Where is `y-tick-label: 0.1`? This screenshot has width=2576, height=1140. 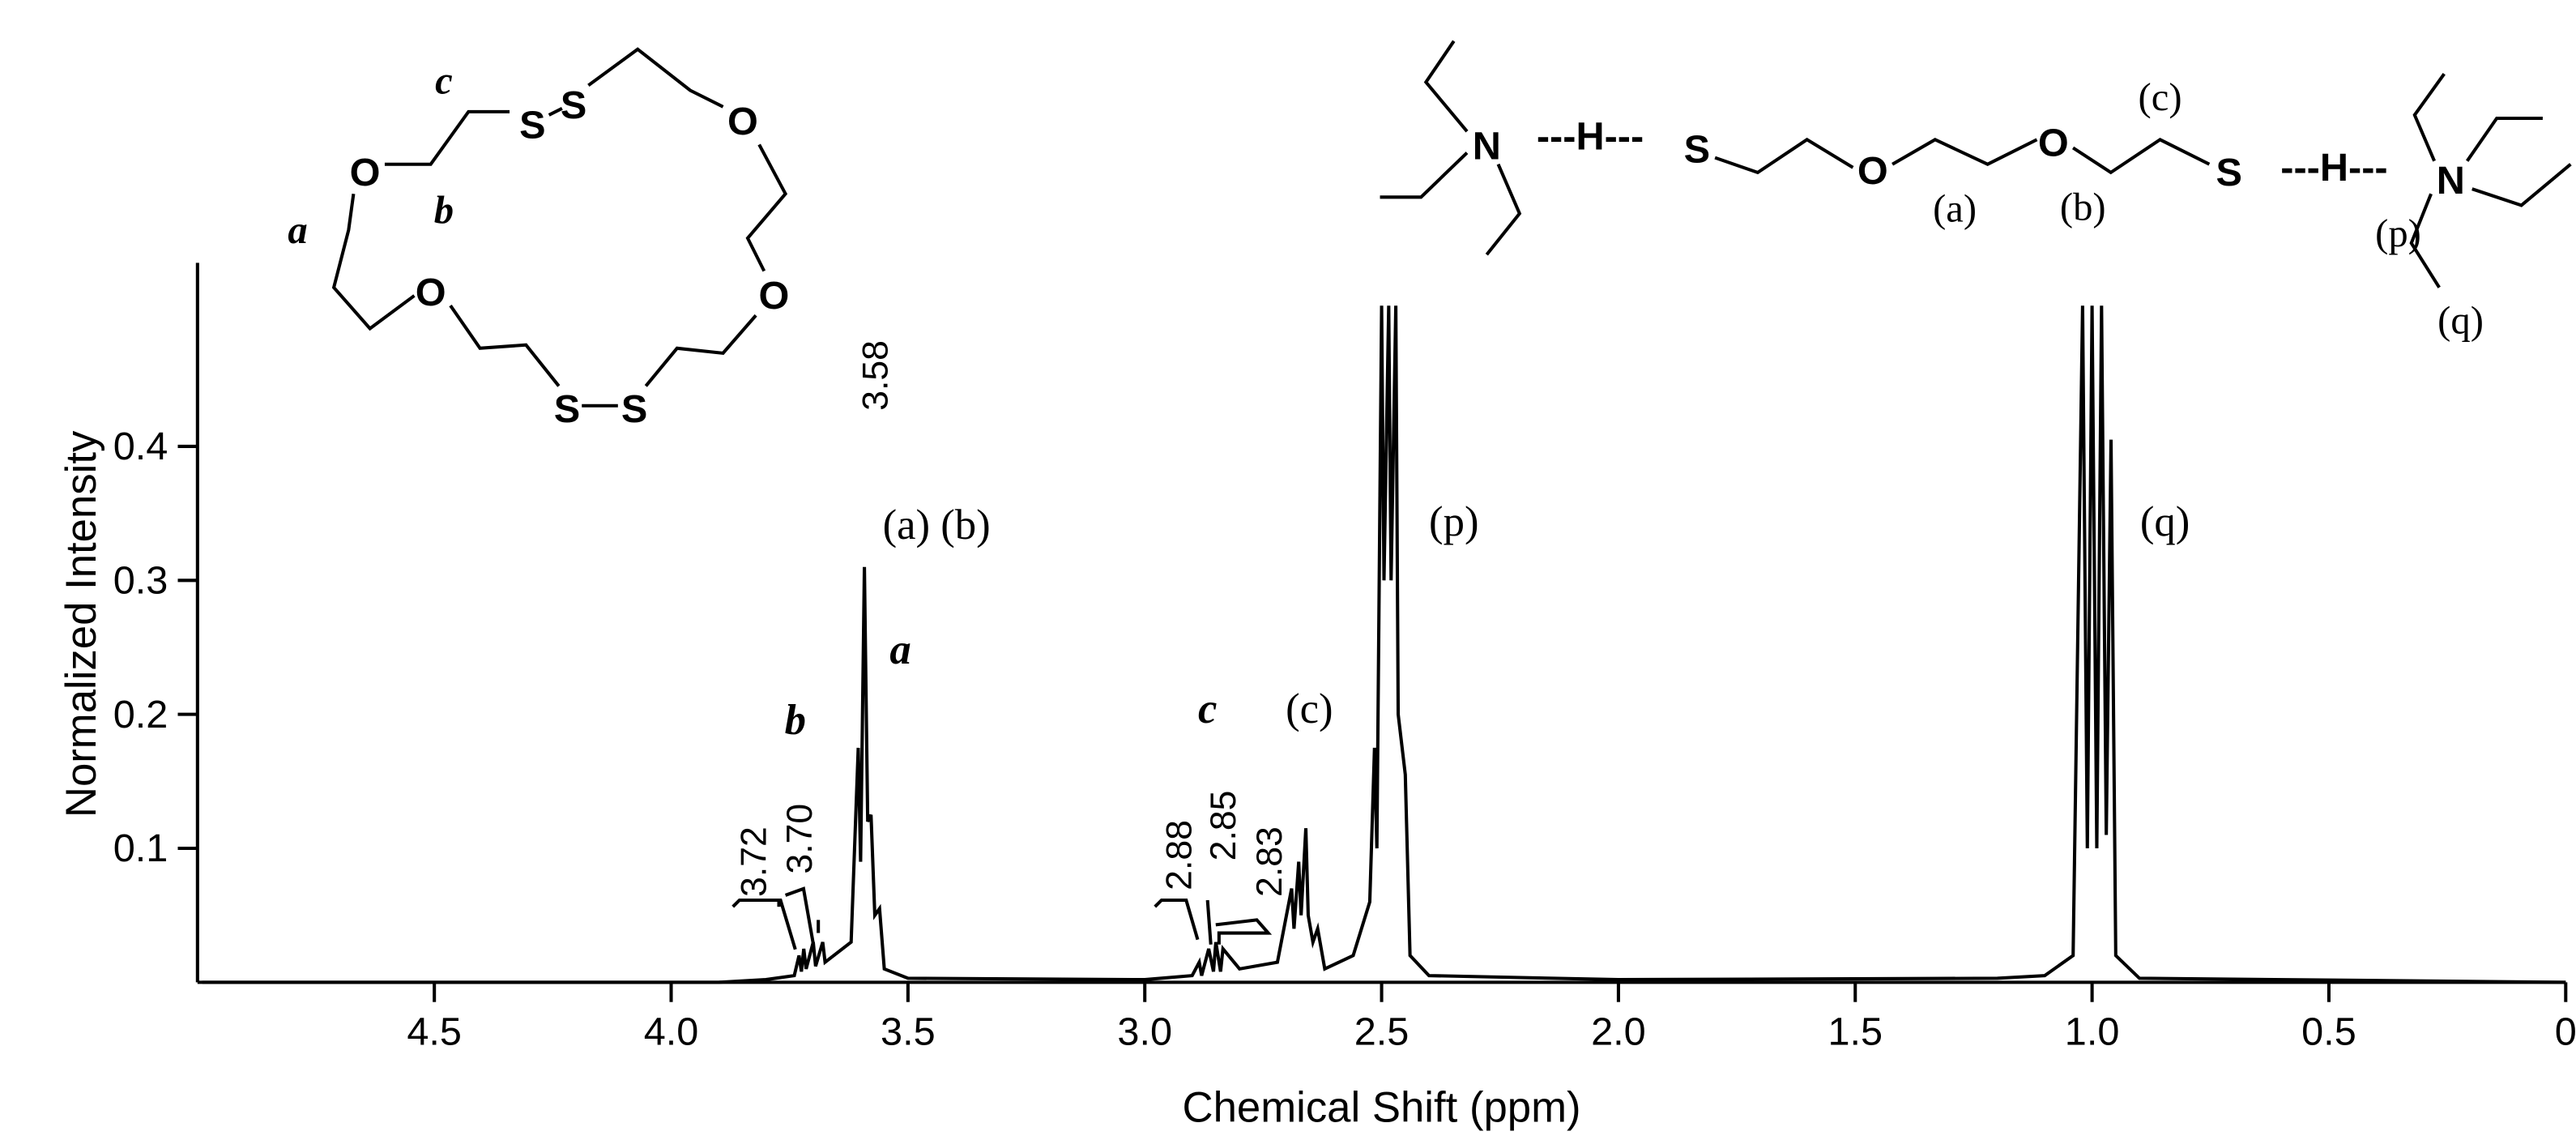
y-tick-label: 0.1 is located at coordinates (140, 848).